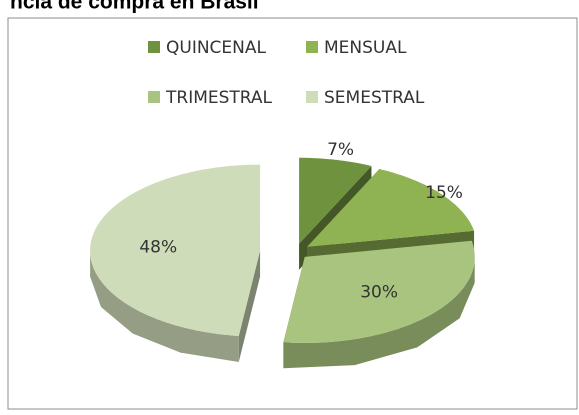 This screenshot has width=579, height=415. Describe the element at coordinates (365, 48) in the screenshot. I see `legend-label: MENSUAL` at that location.